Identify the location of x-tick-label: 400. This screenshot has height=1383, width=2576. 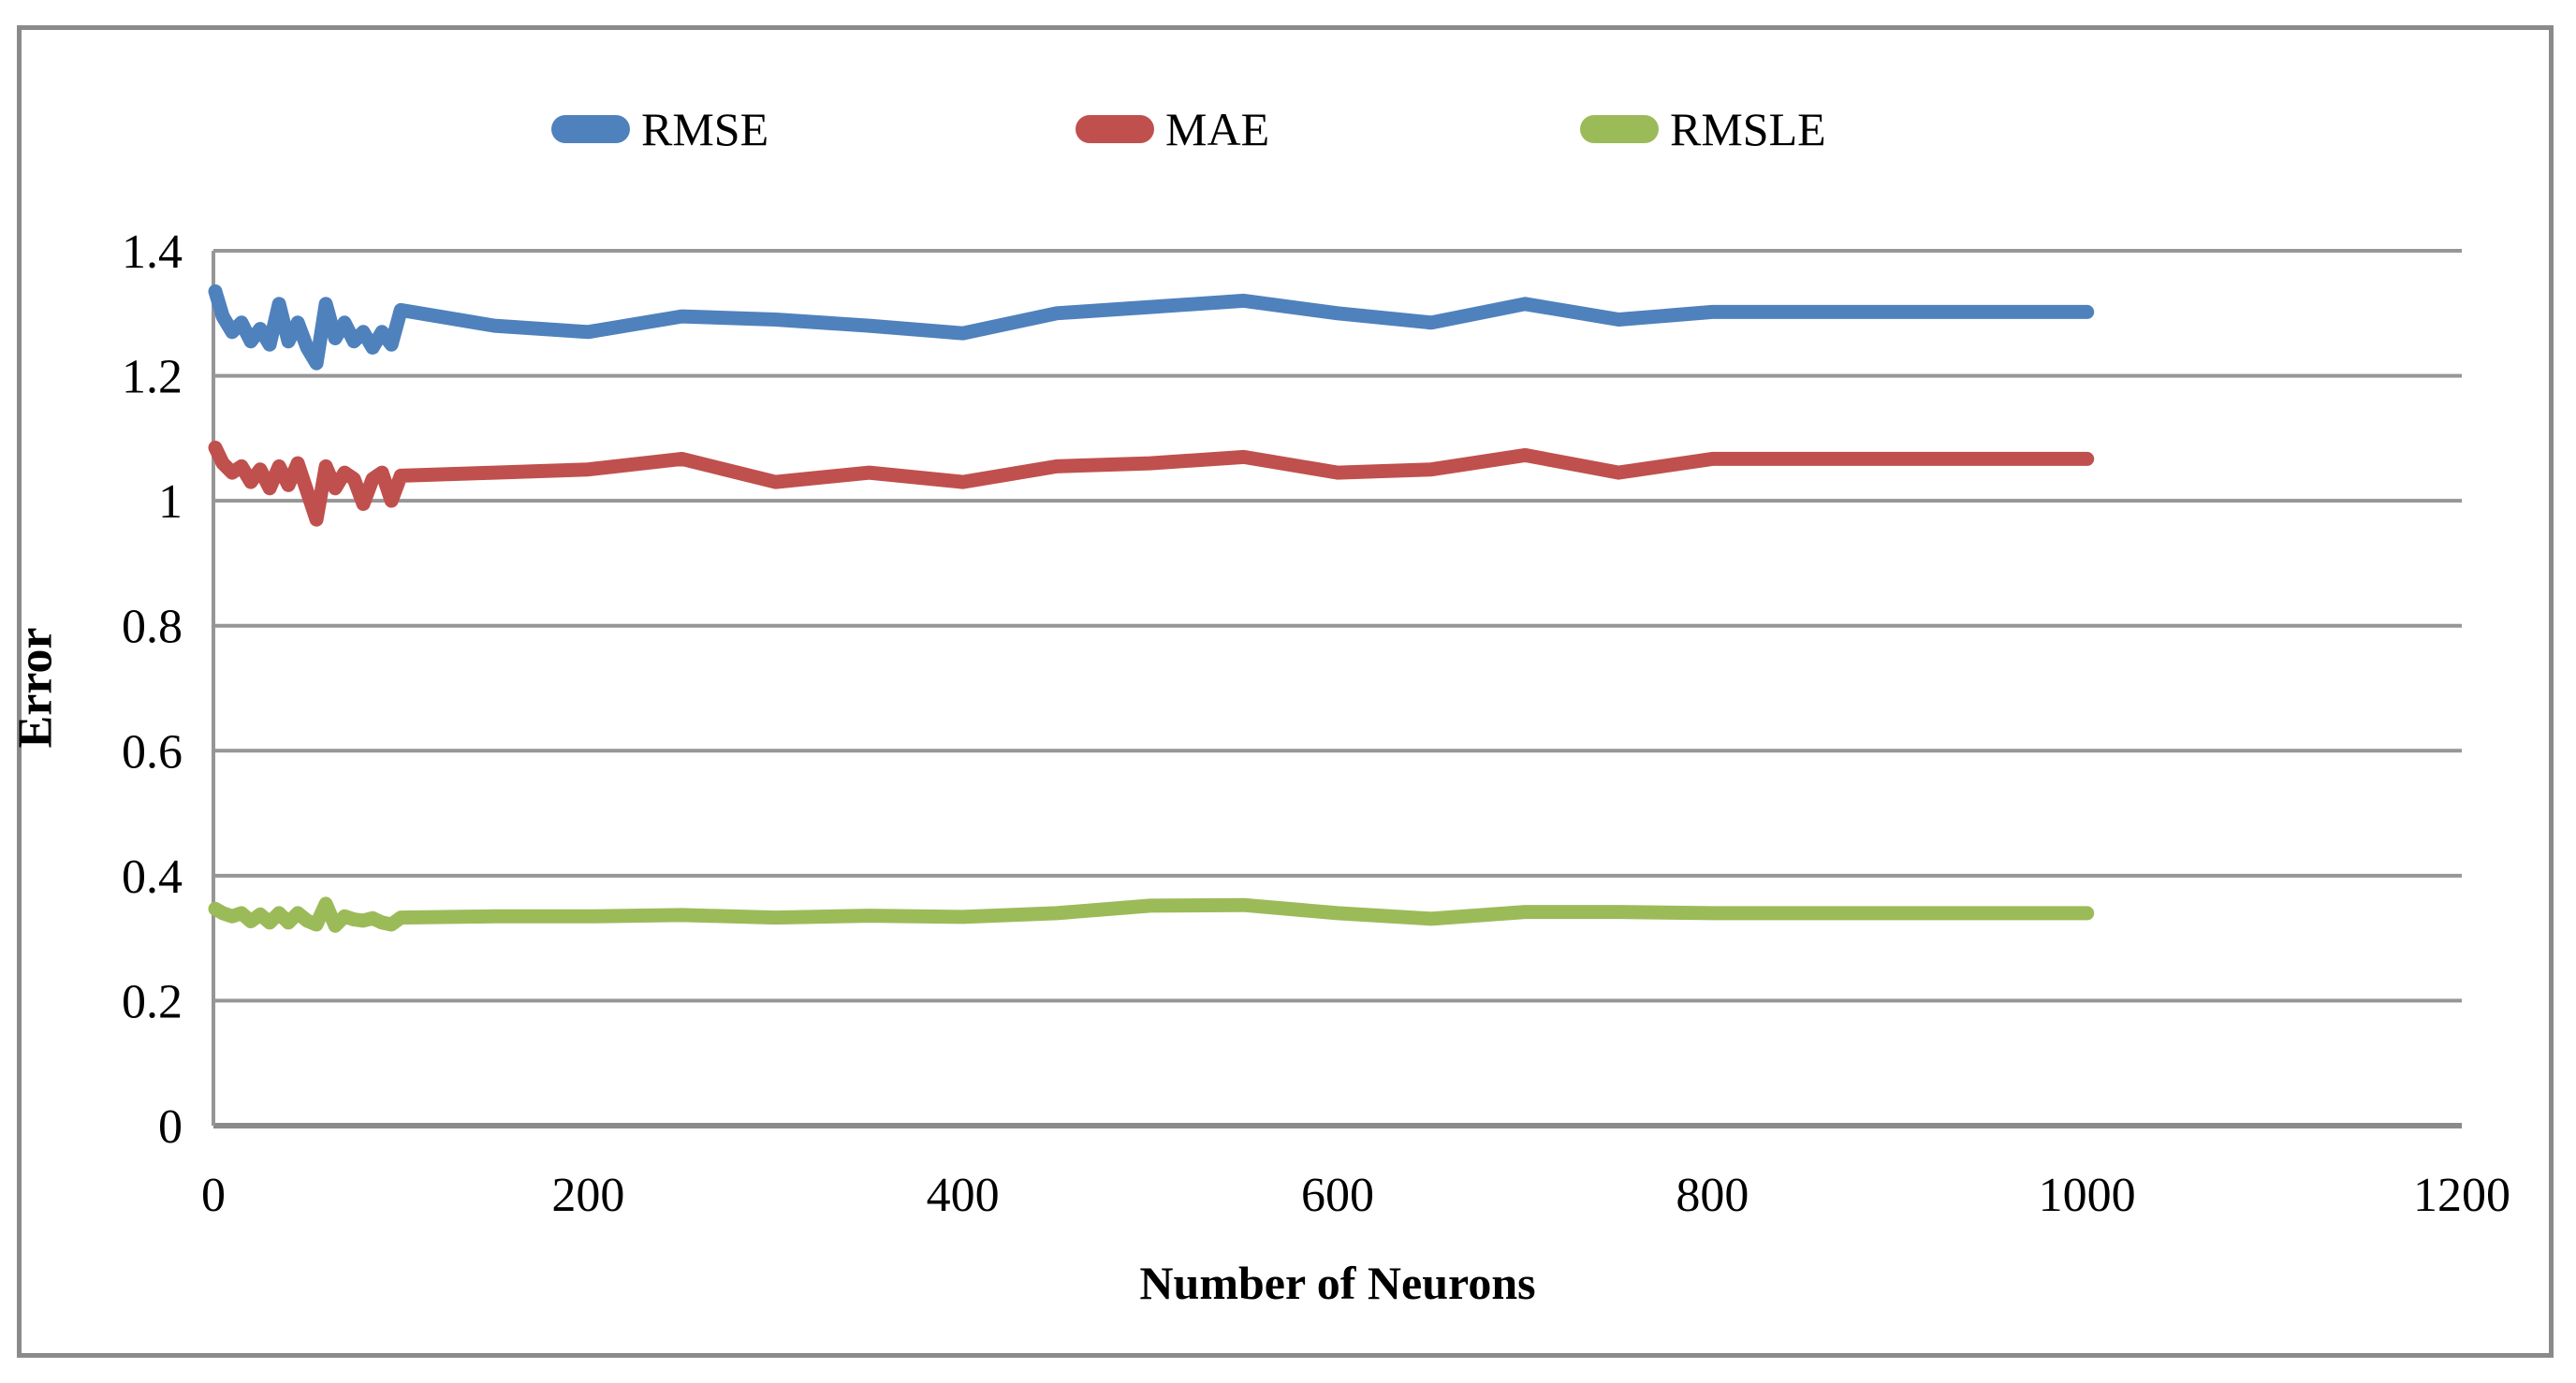
(964, 1195).